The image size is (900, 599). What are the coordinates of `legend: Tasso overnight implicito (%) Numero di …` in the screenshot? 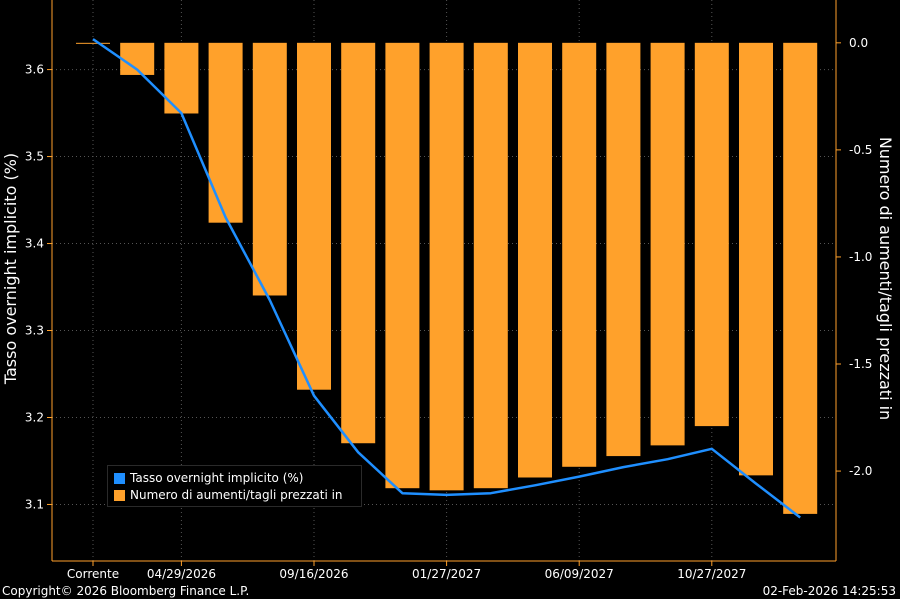 It's located at (234, 486).